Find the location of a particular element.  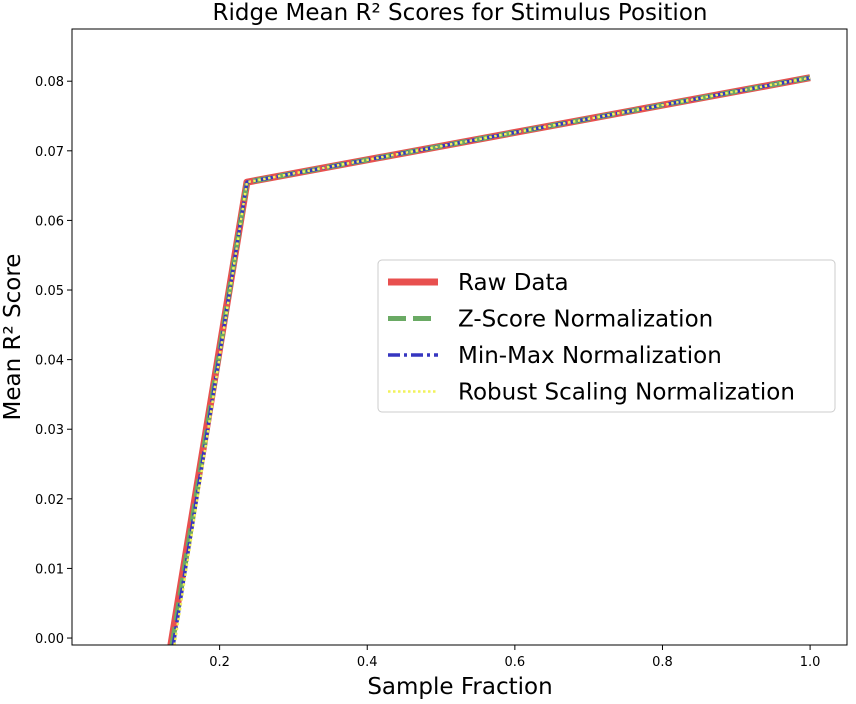

x-axis-label: Sample Fraction is located at coordinates (459, 687).